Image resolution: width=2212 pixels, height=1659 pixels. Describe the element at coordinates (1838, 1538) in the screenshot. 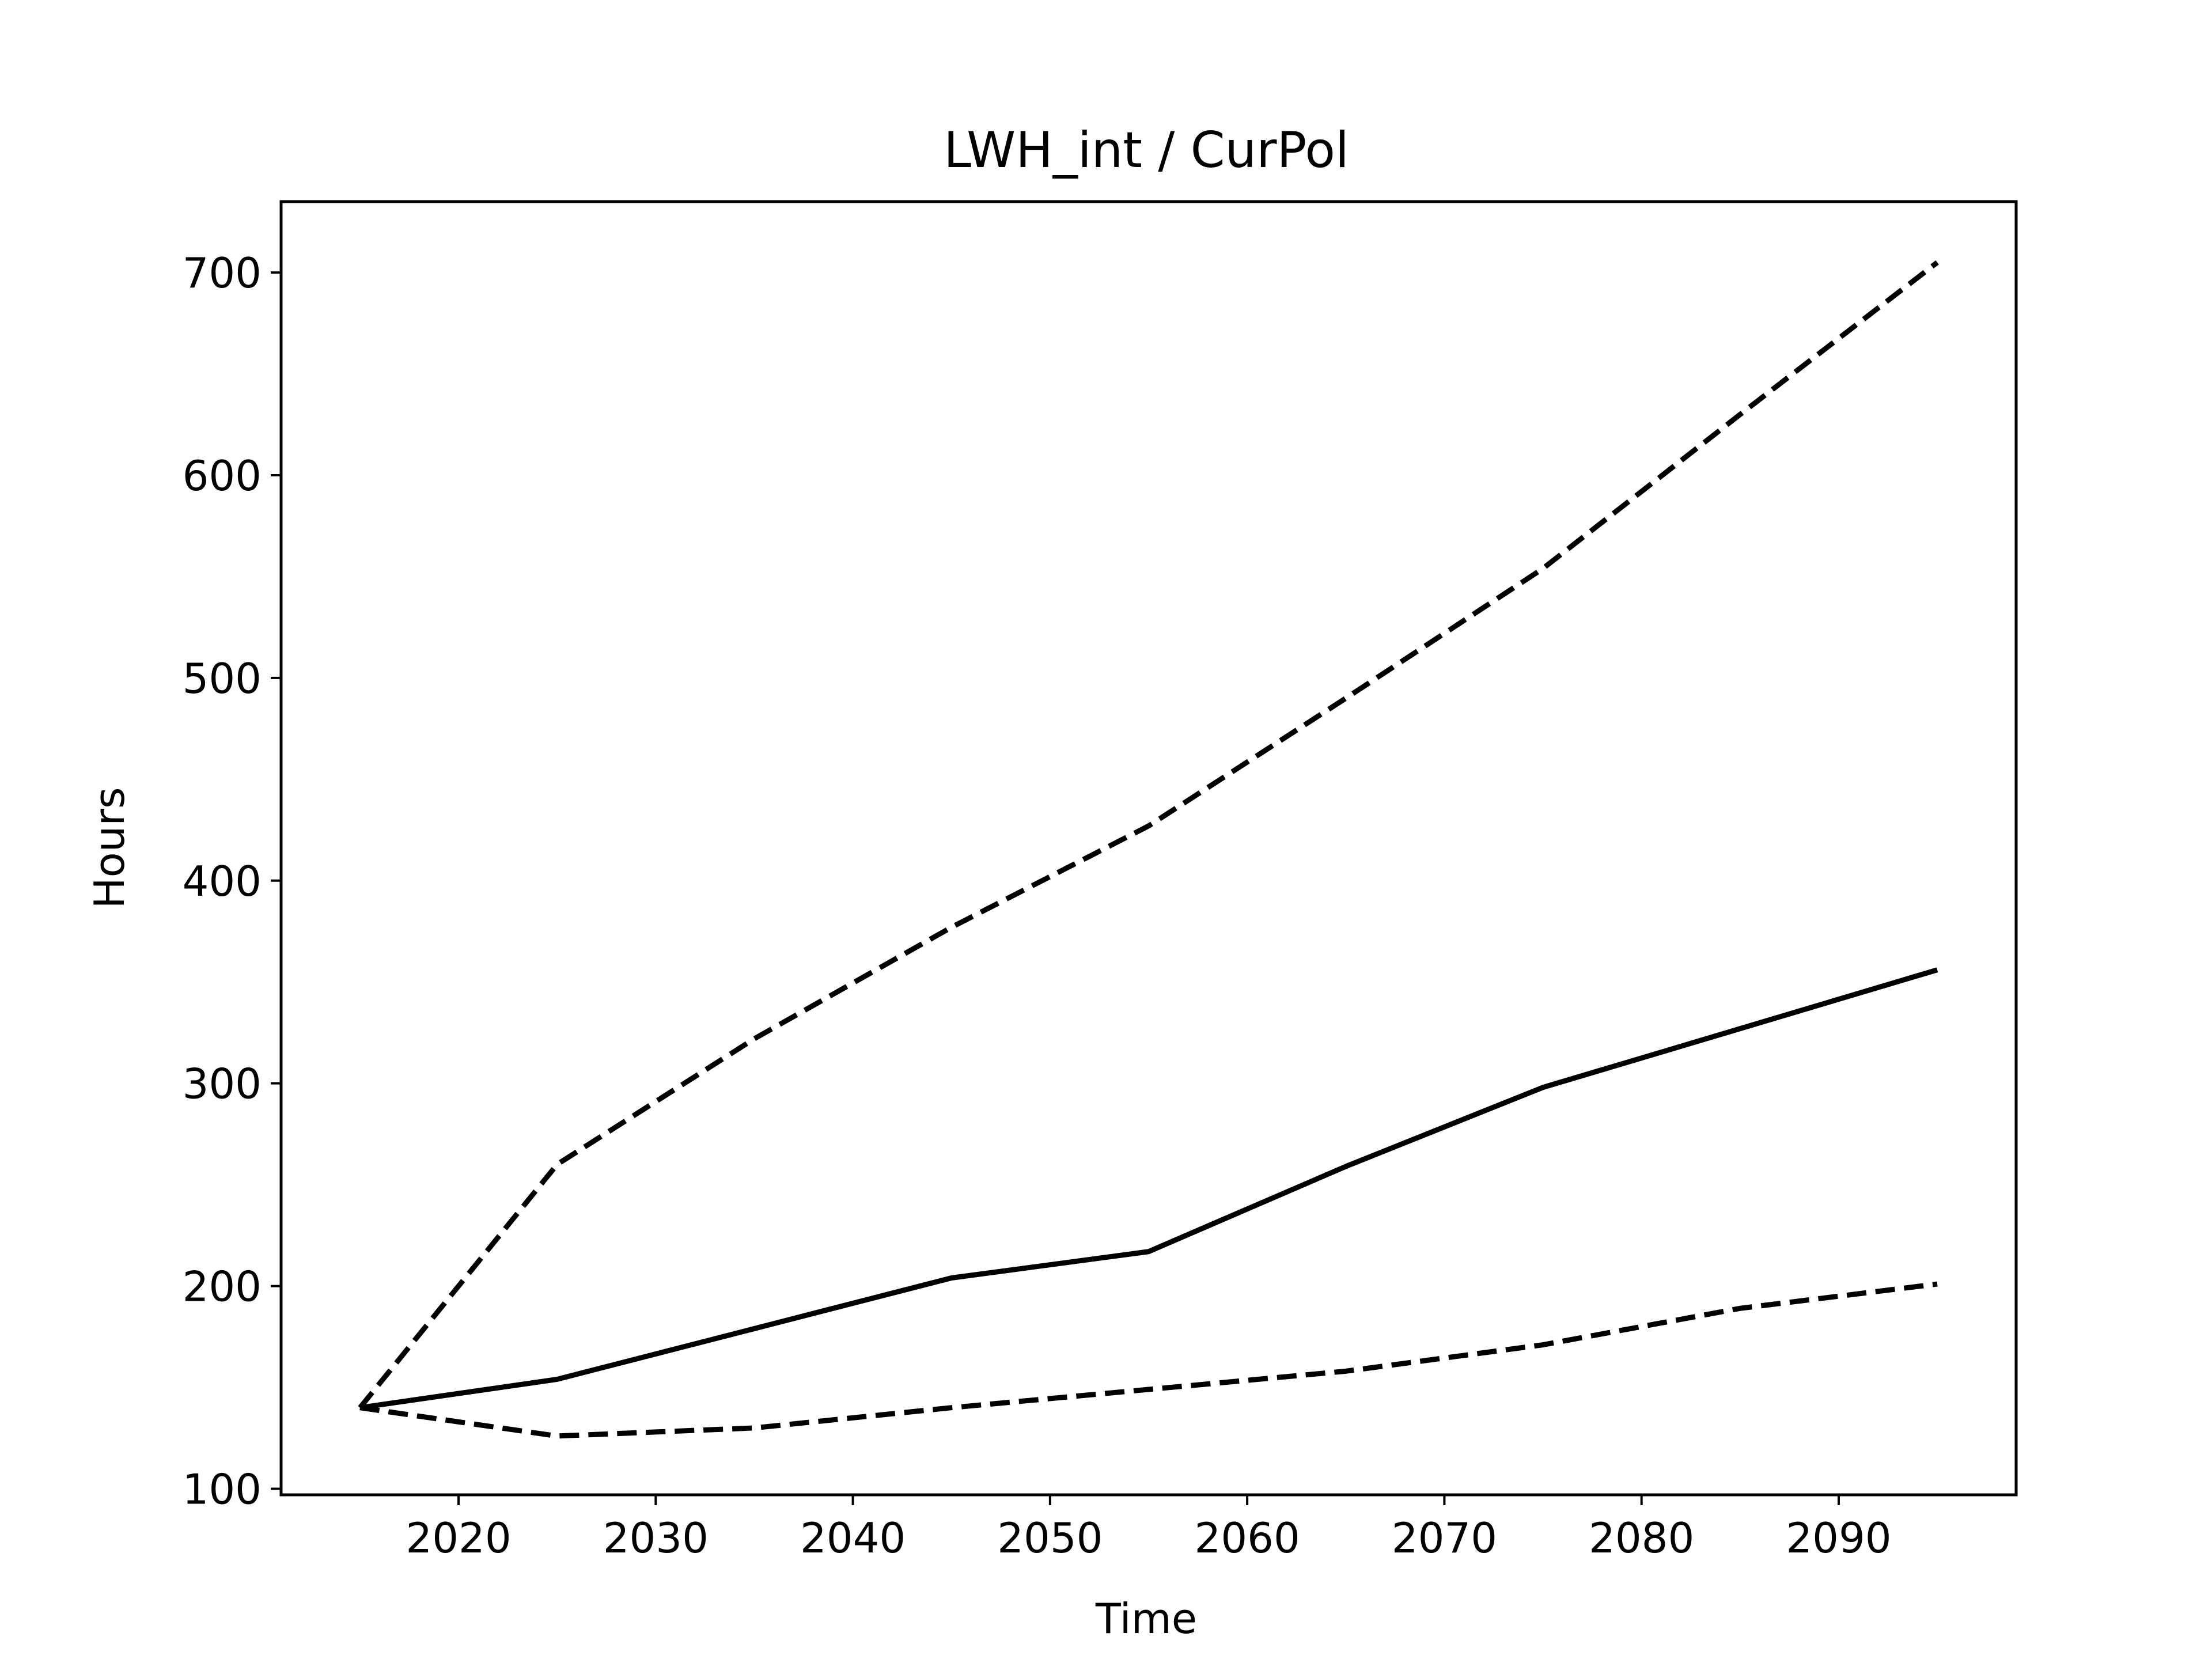

I see `x-tick-label: 2090` at that location.